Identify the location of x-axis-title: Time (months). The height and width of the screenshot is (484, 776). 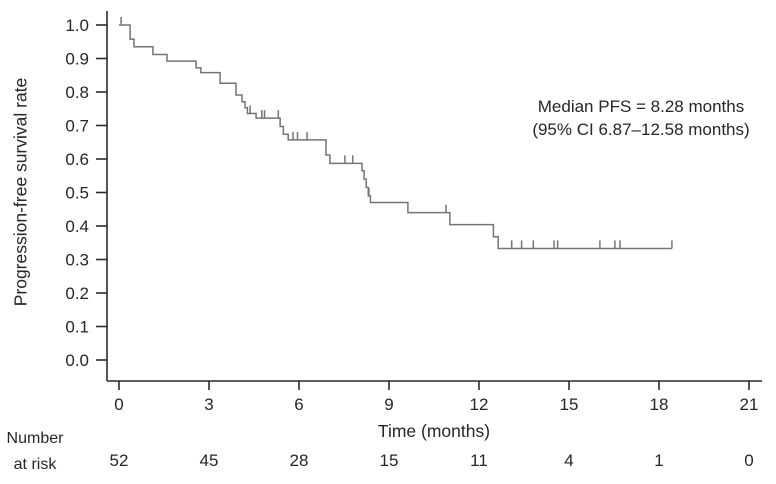
(434, 431).